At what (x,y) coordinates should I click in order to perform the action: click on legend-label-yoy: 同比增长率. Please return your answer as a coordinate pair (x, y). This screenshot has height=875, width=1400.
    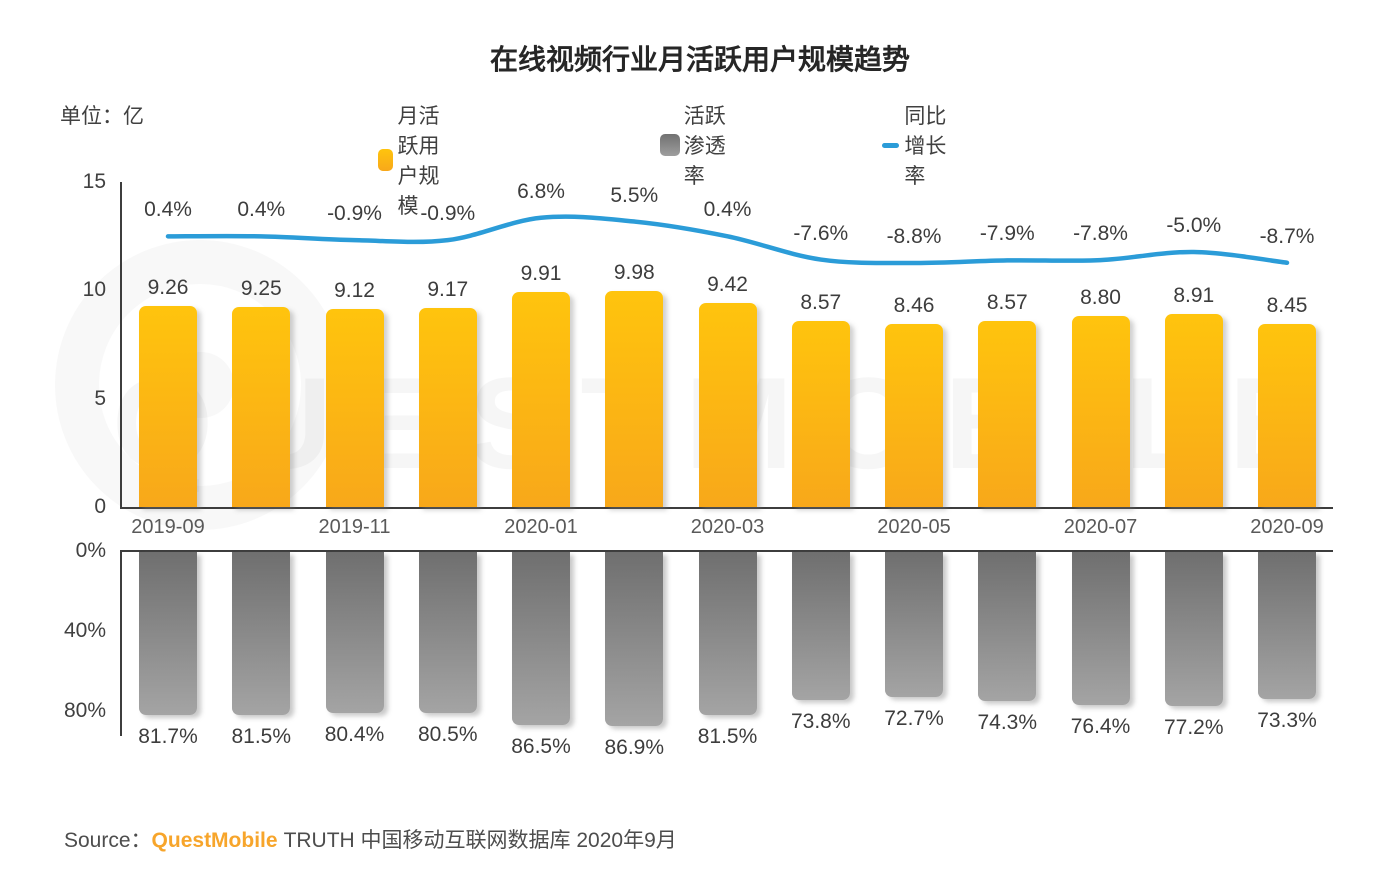
    Looking at the image, I should click on (925, 146).